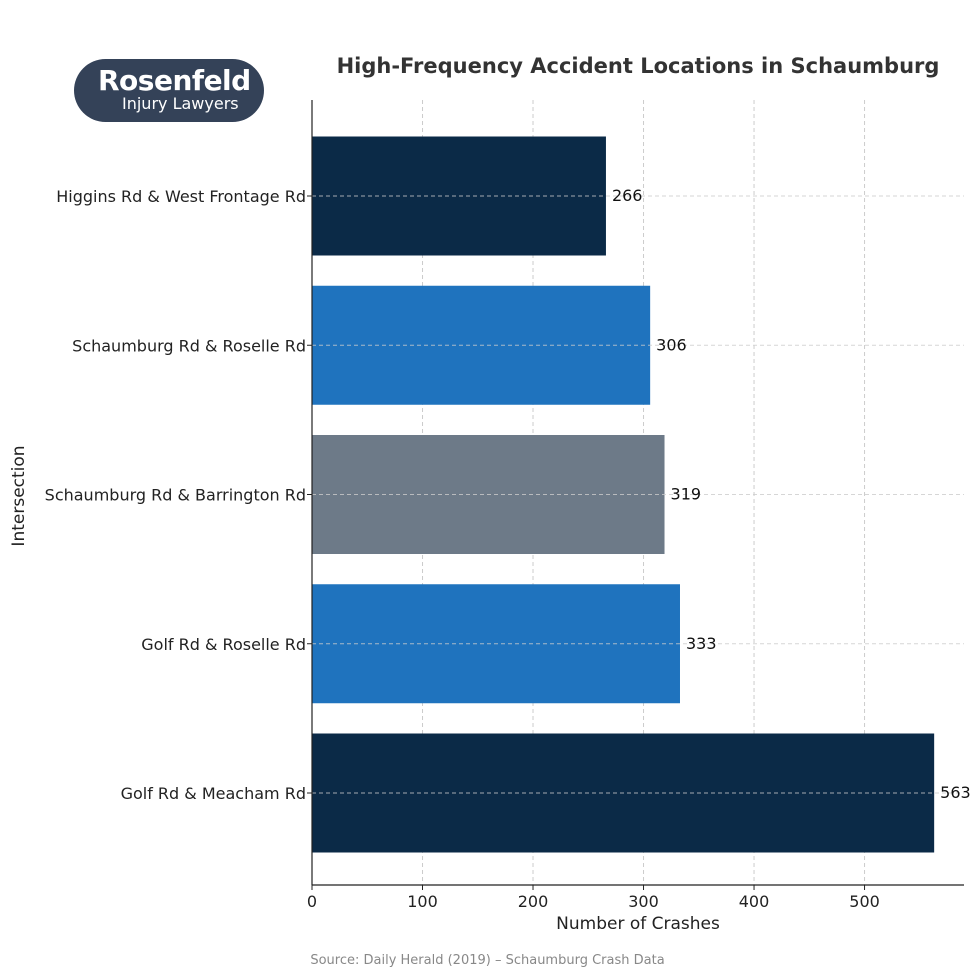 Image resolution: width=980 pixels, height=980 pixels. What do you see at coordinates (754, 901) in the screenshot?
I see `x-tick-label: 400` at bounding box center [754, 901].